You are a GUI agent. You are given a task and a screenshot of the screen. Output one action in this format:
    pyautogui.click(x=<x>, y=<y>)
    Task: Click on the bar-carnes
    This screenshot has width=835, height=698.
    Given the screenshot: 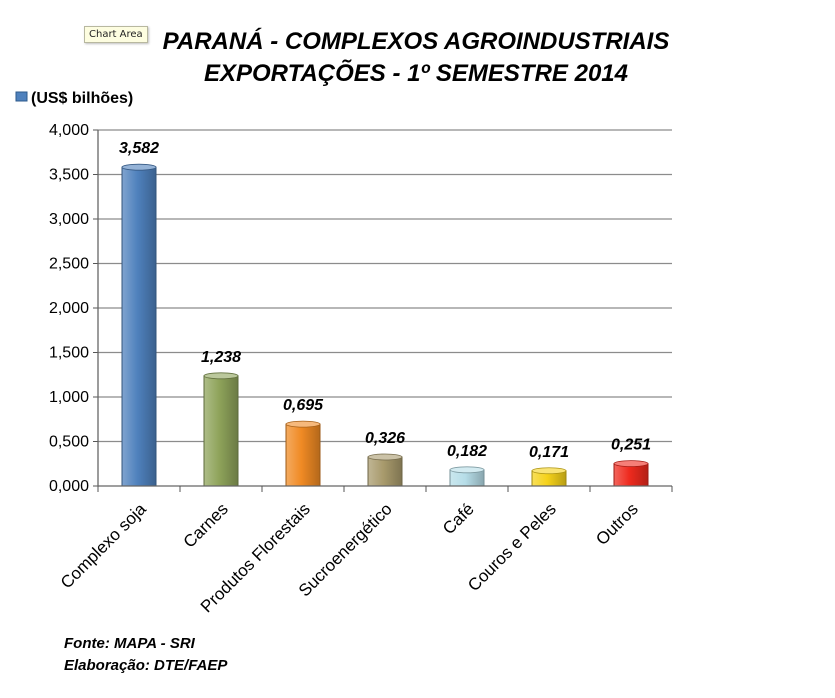 What is the action you would take?
    pyautogui.click(x=221, y=431)
    